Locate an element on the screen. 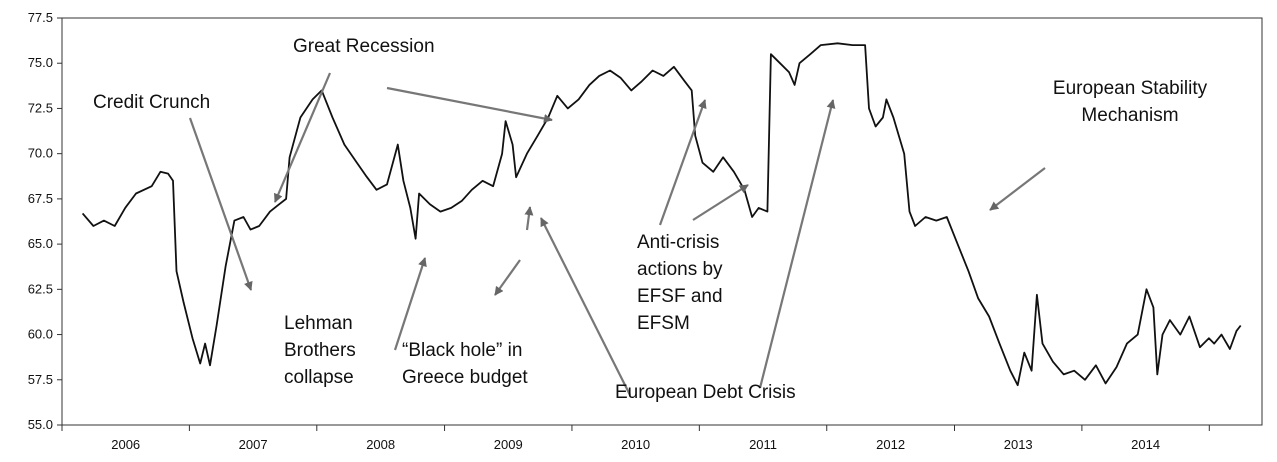  annotation-line: Anti-crisis is located at coordinates (678, 242).